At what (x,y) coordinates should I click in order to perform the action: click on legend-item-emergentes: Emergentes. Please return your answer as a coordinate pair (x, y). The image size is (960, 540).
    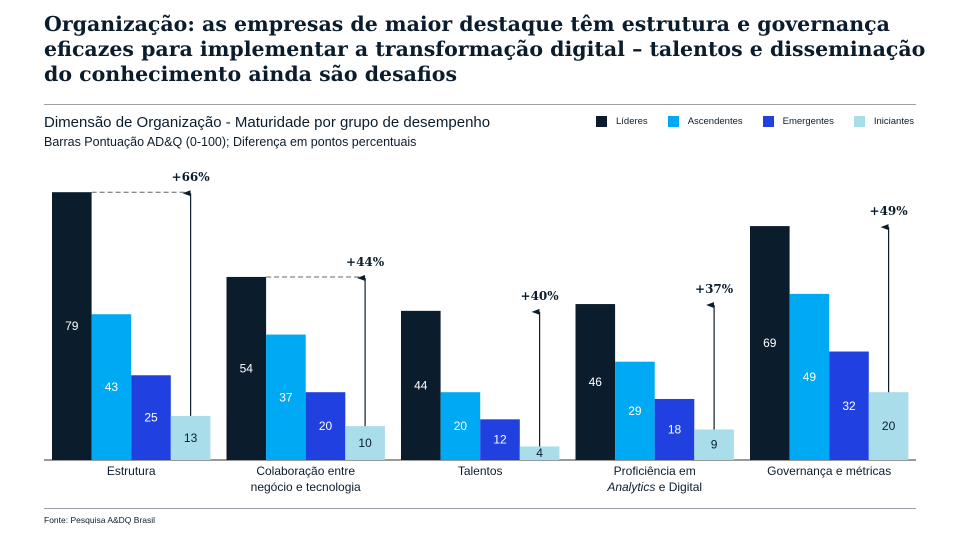
    Looking at the image, I should click on (798, 121).